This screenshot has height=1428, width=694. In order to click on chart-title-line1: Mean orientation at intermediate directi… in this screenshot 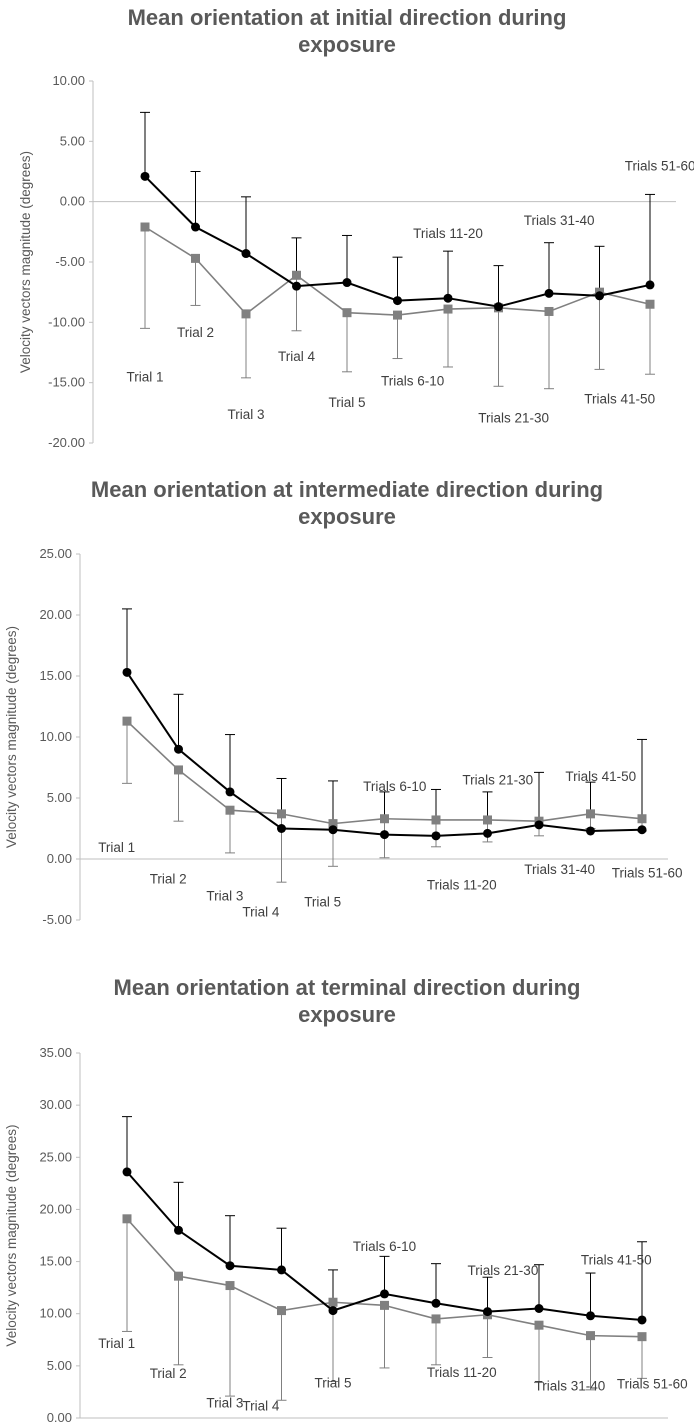, I will do `click(347, 489)`.